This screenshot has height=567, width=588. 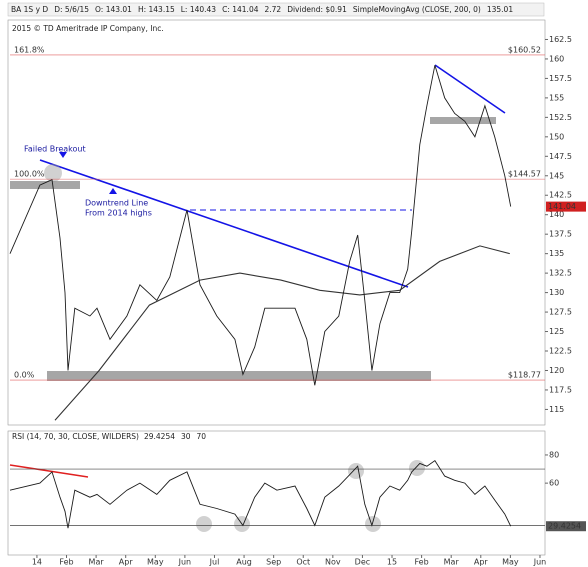 I want to click on y-tick-label: 150, so click(x=556, y=136).